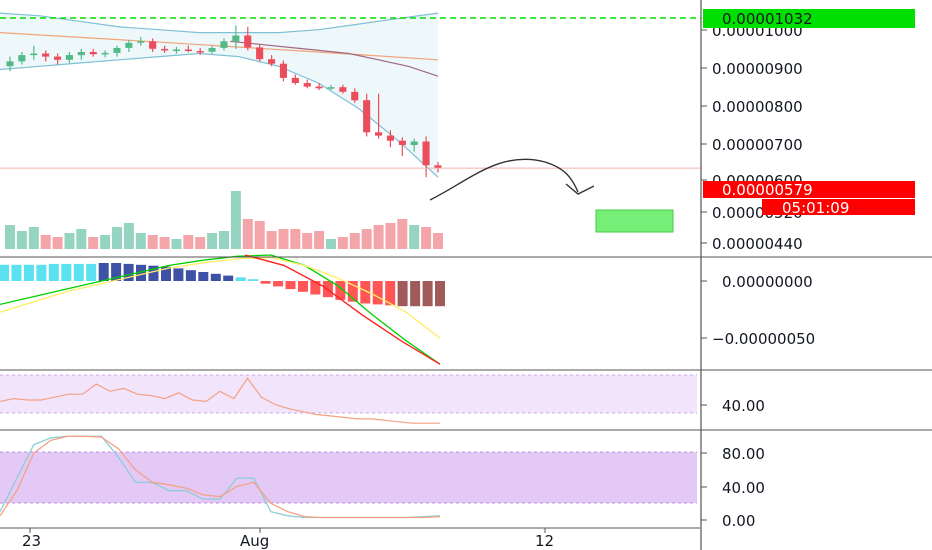 The image size is (932, 550). I want to click on macd-tick-label: −0.00000050, so click(763, 339).